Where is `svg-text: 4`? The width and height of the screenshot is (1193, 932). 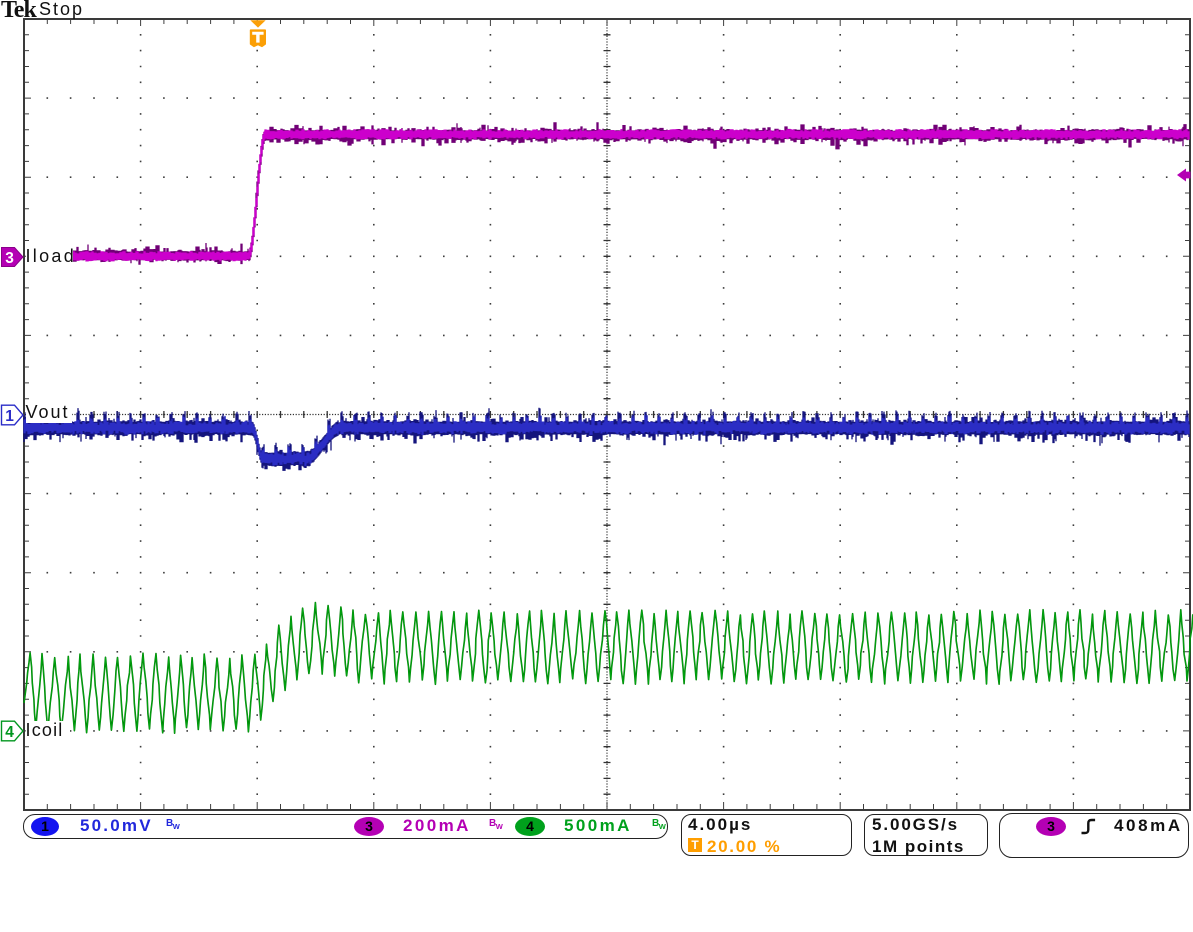
svg-text: 4 is located at coordinates (9, 732).